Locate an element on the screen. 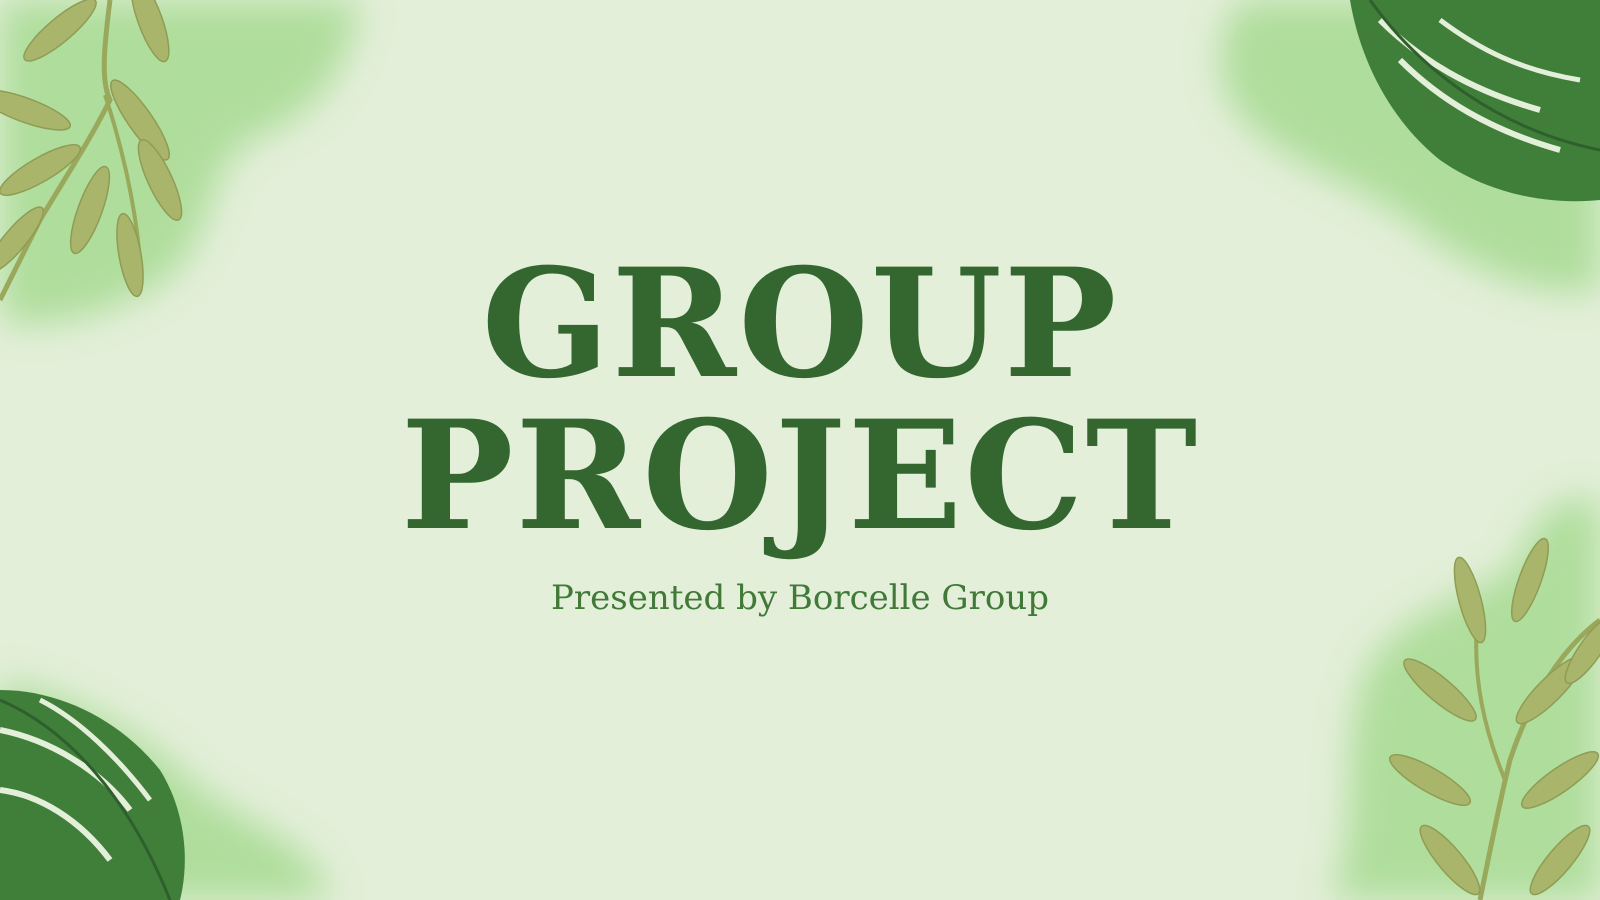 The width and height of the screenshot is (1600, 900). watercolor-splash-top-left is located at coordinates (180, 162).